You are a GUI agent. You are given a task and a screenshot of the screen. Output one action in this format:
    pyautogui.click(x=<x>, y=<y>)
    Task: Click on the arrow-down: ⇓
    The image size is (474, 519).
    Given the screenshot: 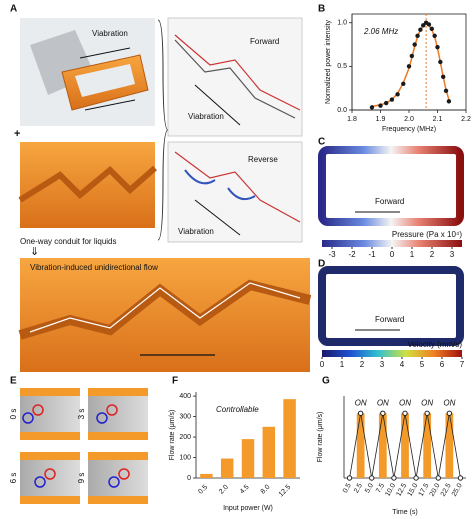 What is the action you would take?
    pyautogui.click(x=34, y=252)
    